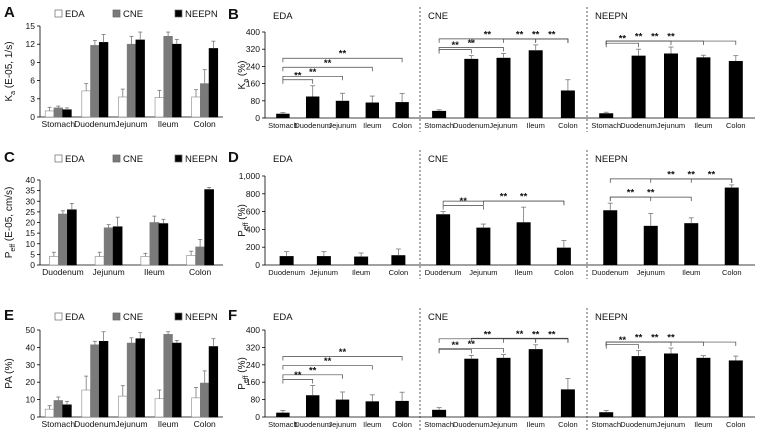 This screenshot has width=758, height=431. I want to click on bar-A-NEEPN-Colon, so click(213, 83).